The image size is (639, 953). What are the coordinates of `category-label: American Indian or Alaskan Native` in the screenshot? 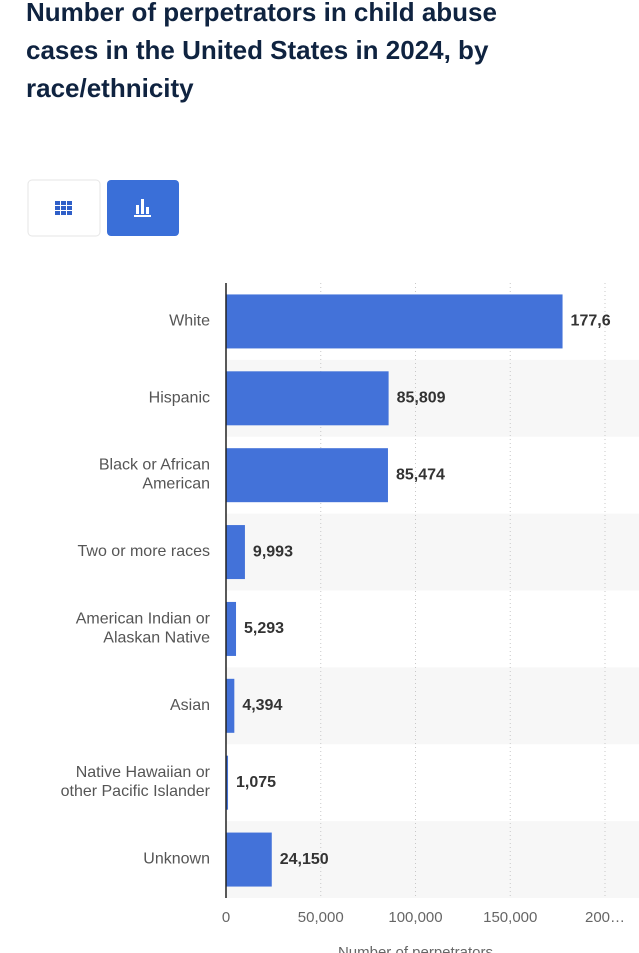 It's located at (143, 629).